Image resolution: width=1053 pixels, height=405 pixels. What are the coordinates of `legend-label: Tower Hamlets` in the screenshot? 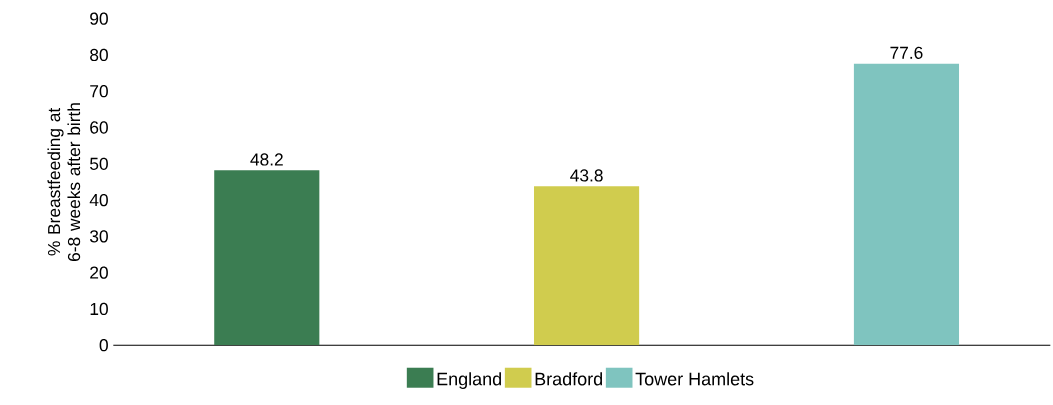 It's located at (694, 379).